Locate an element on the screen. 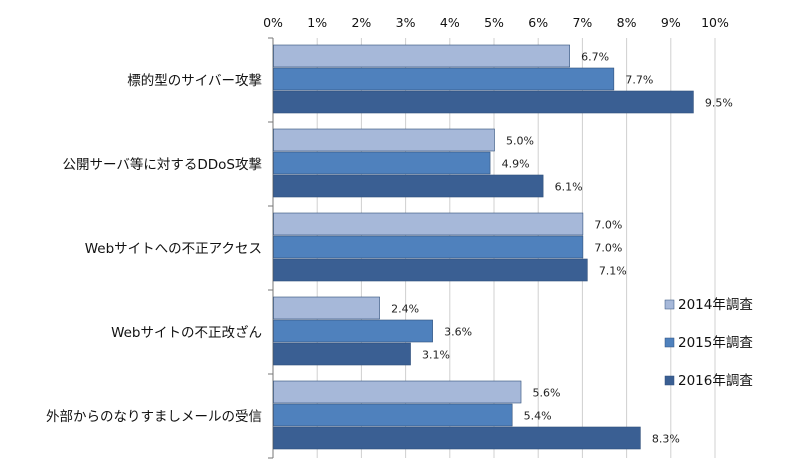 This screenshot has height=468, width=800. data-label: 7.7% is located at coordinates (639, 80).